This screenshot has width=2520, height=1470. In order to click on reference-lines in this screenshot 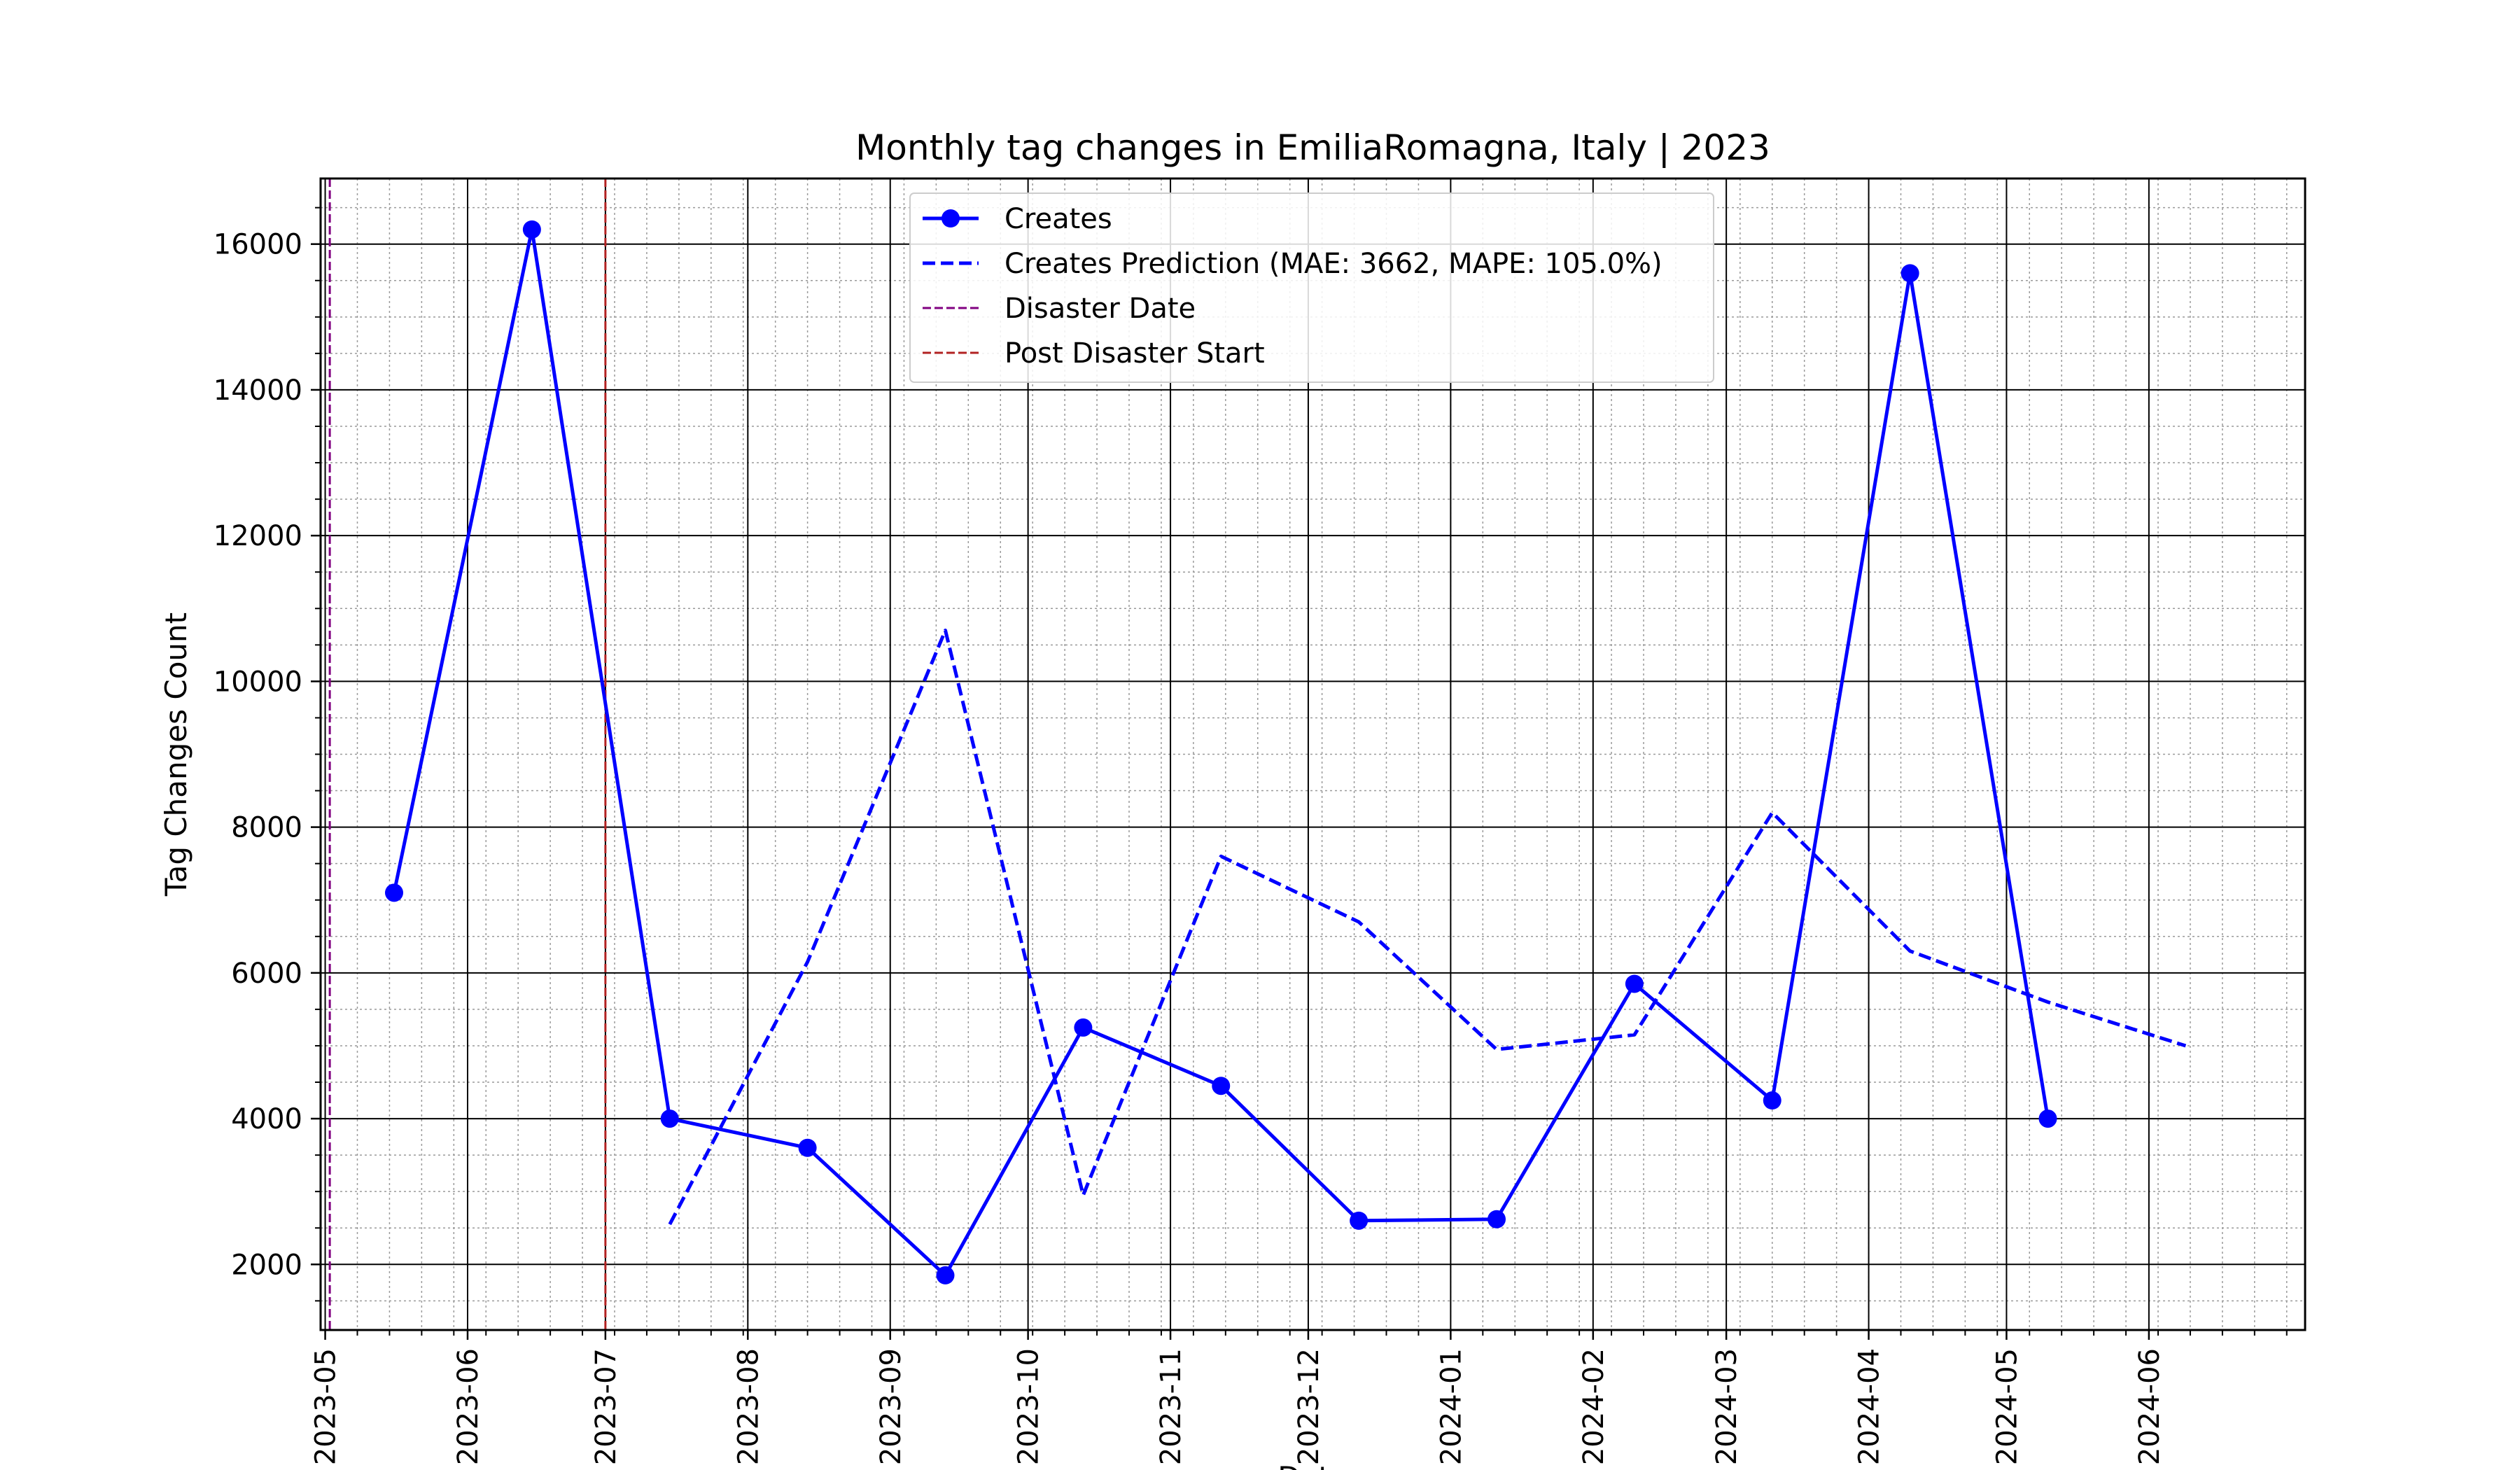, I will do `click(467, 754)`.